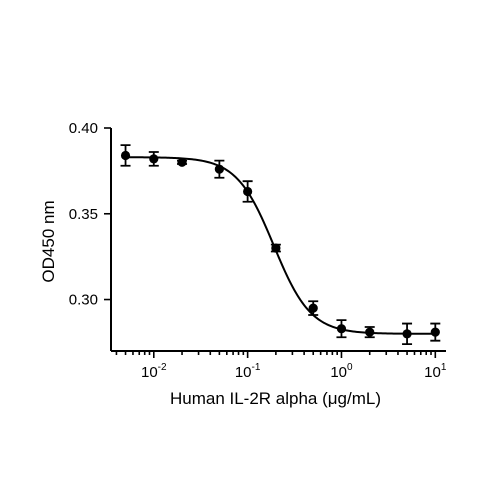 The width and height of the screenshot is (500, 500). What do you see at coordinates (48, 241) in the screenshot?
I see `y-axis-title: OD450 nm` at bounding box center [48, 241].